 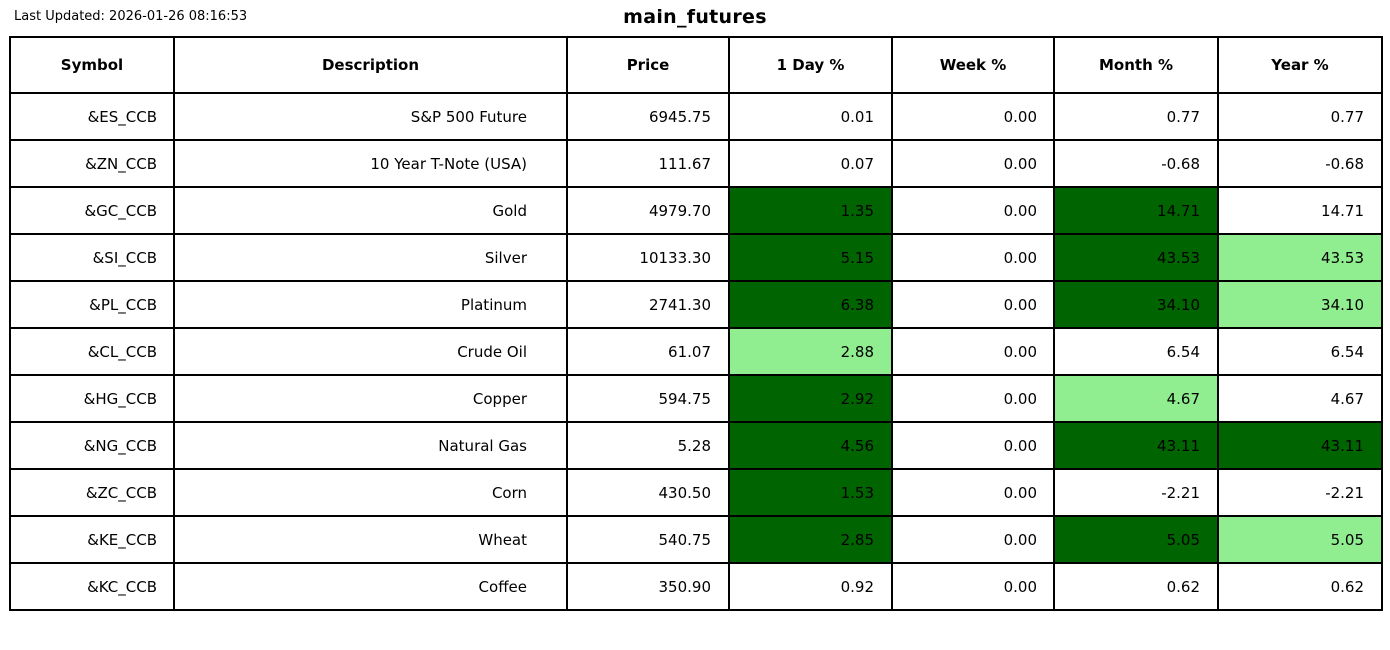 What do you see at coordinates (1136, 351) in the screenshot?
I see `month-change-cell: 6.54` at bounding box center [1136, 351].